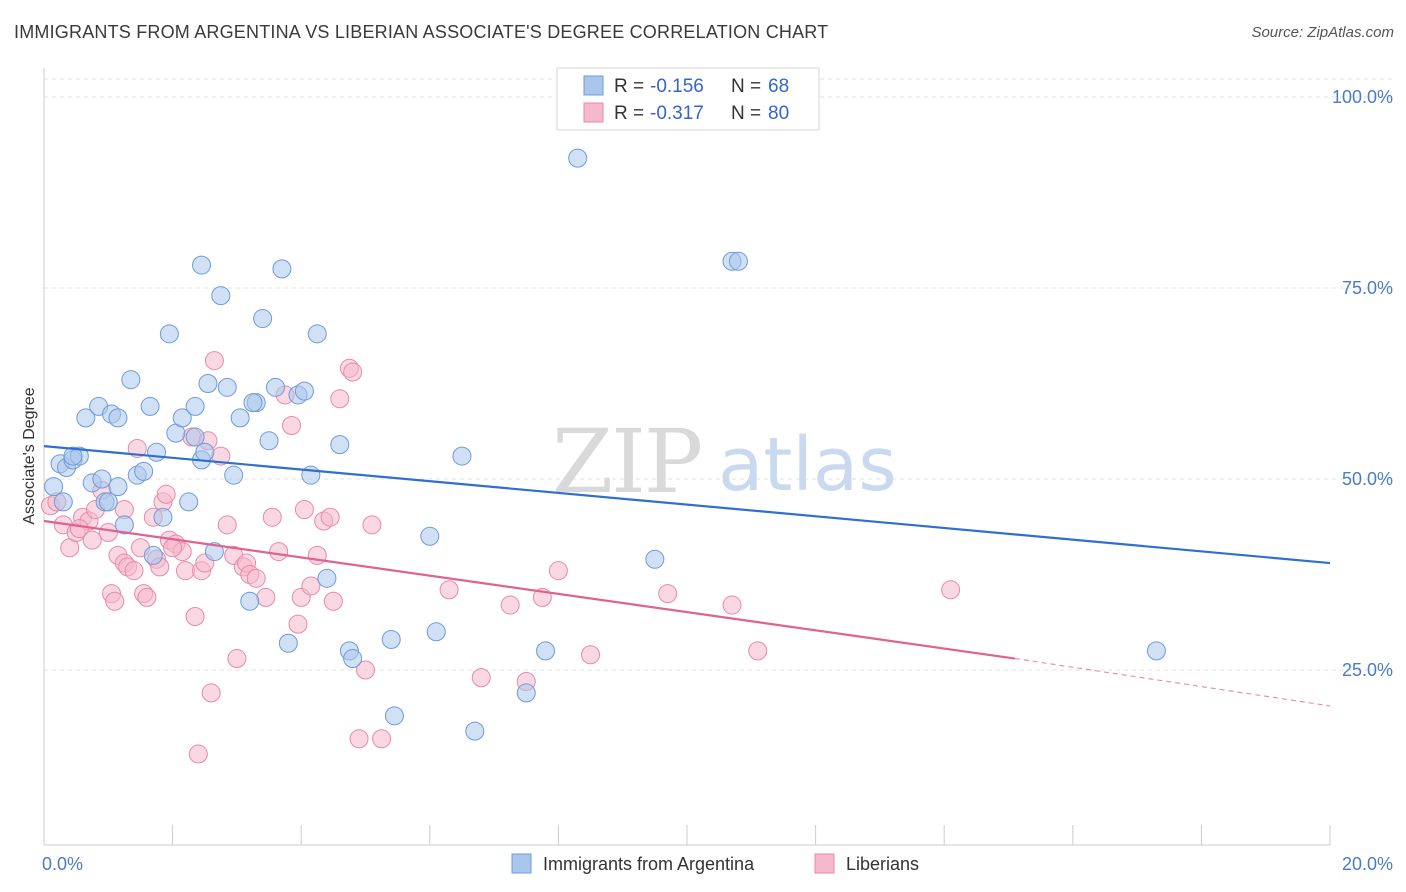 The width and height of the screenshot is (1406, 892). Describe the element at coordinates (649, 864) in the screenshot. I see `bottom-legend-label-argentina: Immigrants from Argentina` at that location.